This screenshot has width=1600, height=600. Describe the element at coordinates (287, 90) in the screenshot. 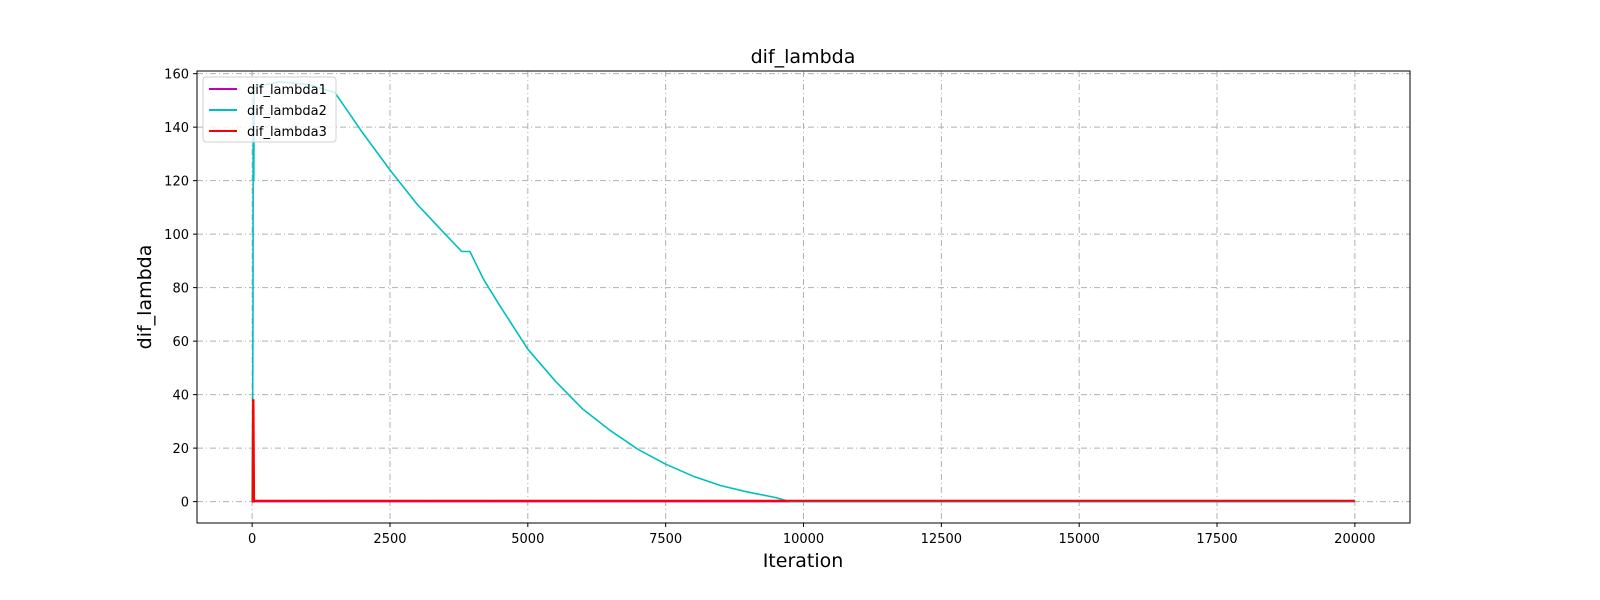

I see `legend-label-dif_lambda1: dif_lambda1` at that location.